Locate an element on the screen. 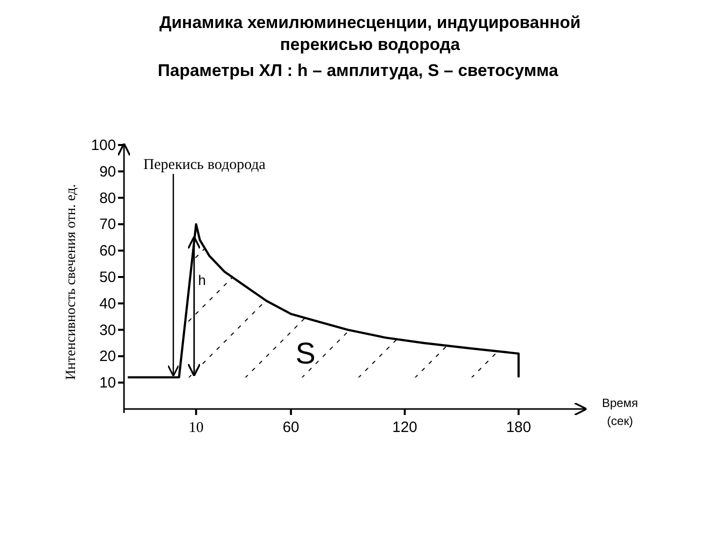  x-tick-label: 60 is located at coordinates (291, 427).